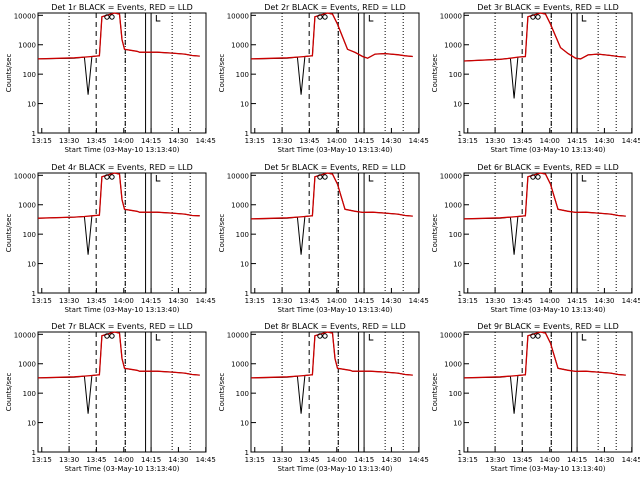 Image resolution: width=640 pixels, height=480 pixels. Describe the element at coordinates (548, 7) in the screenshot. I see `chart-title: Det 3r BLACK = Events, RED = LLD` at that location.